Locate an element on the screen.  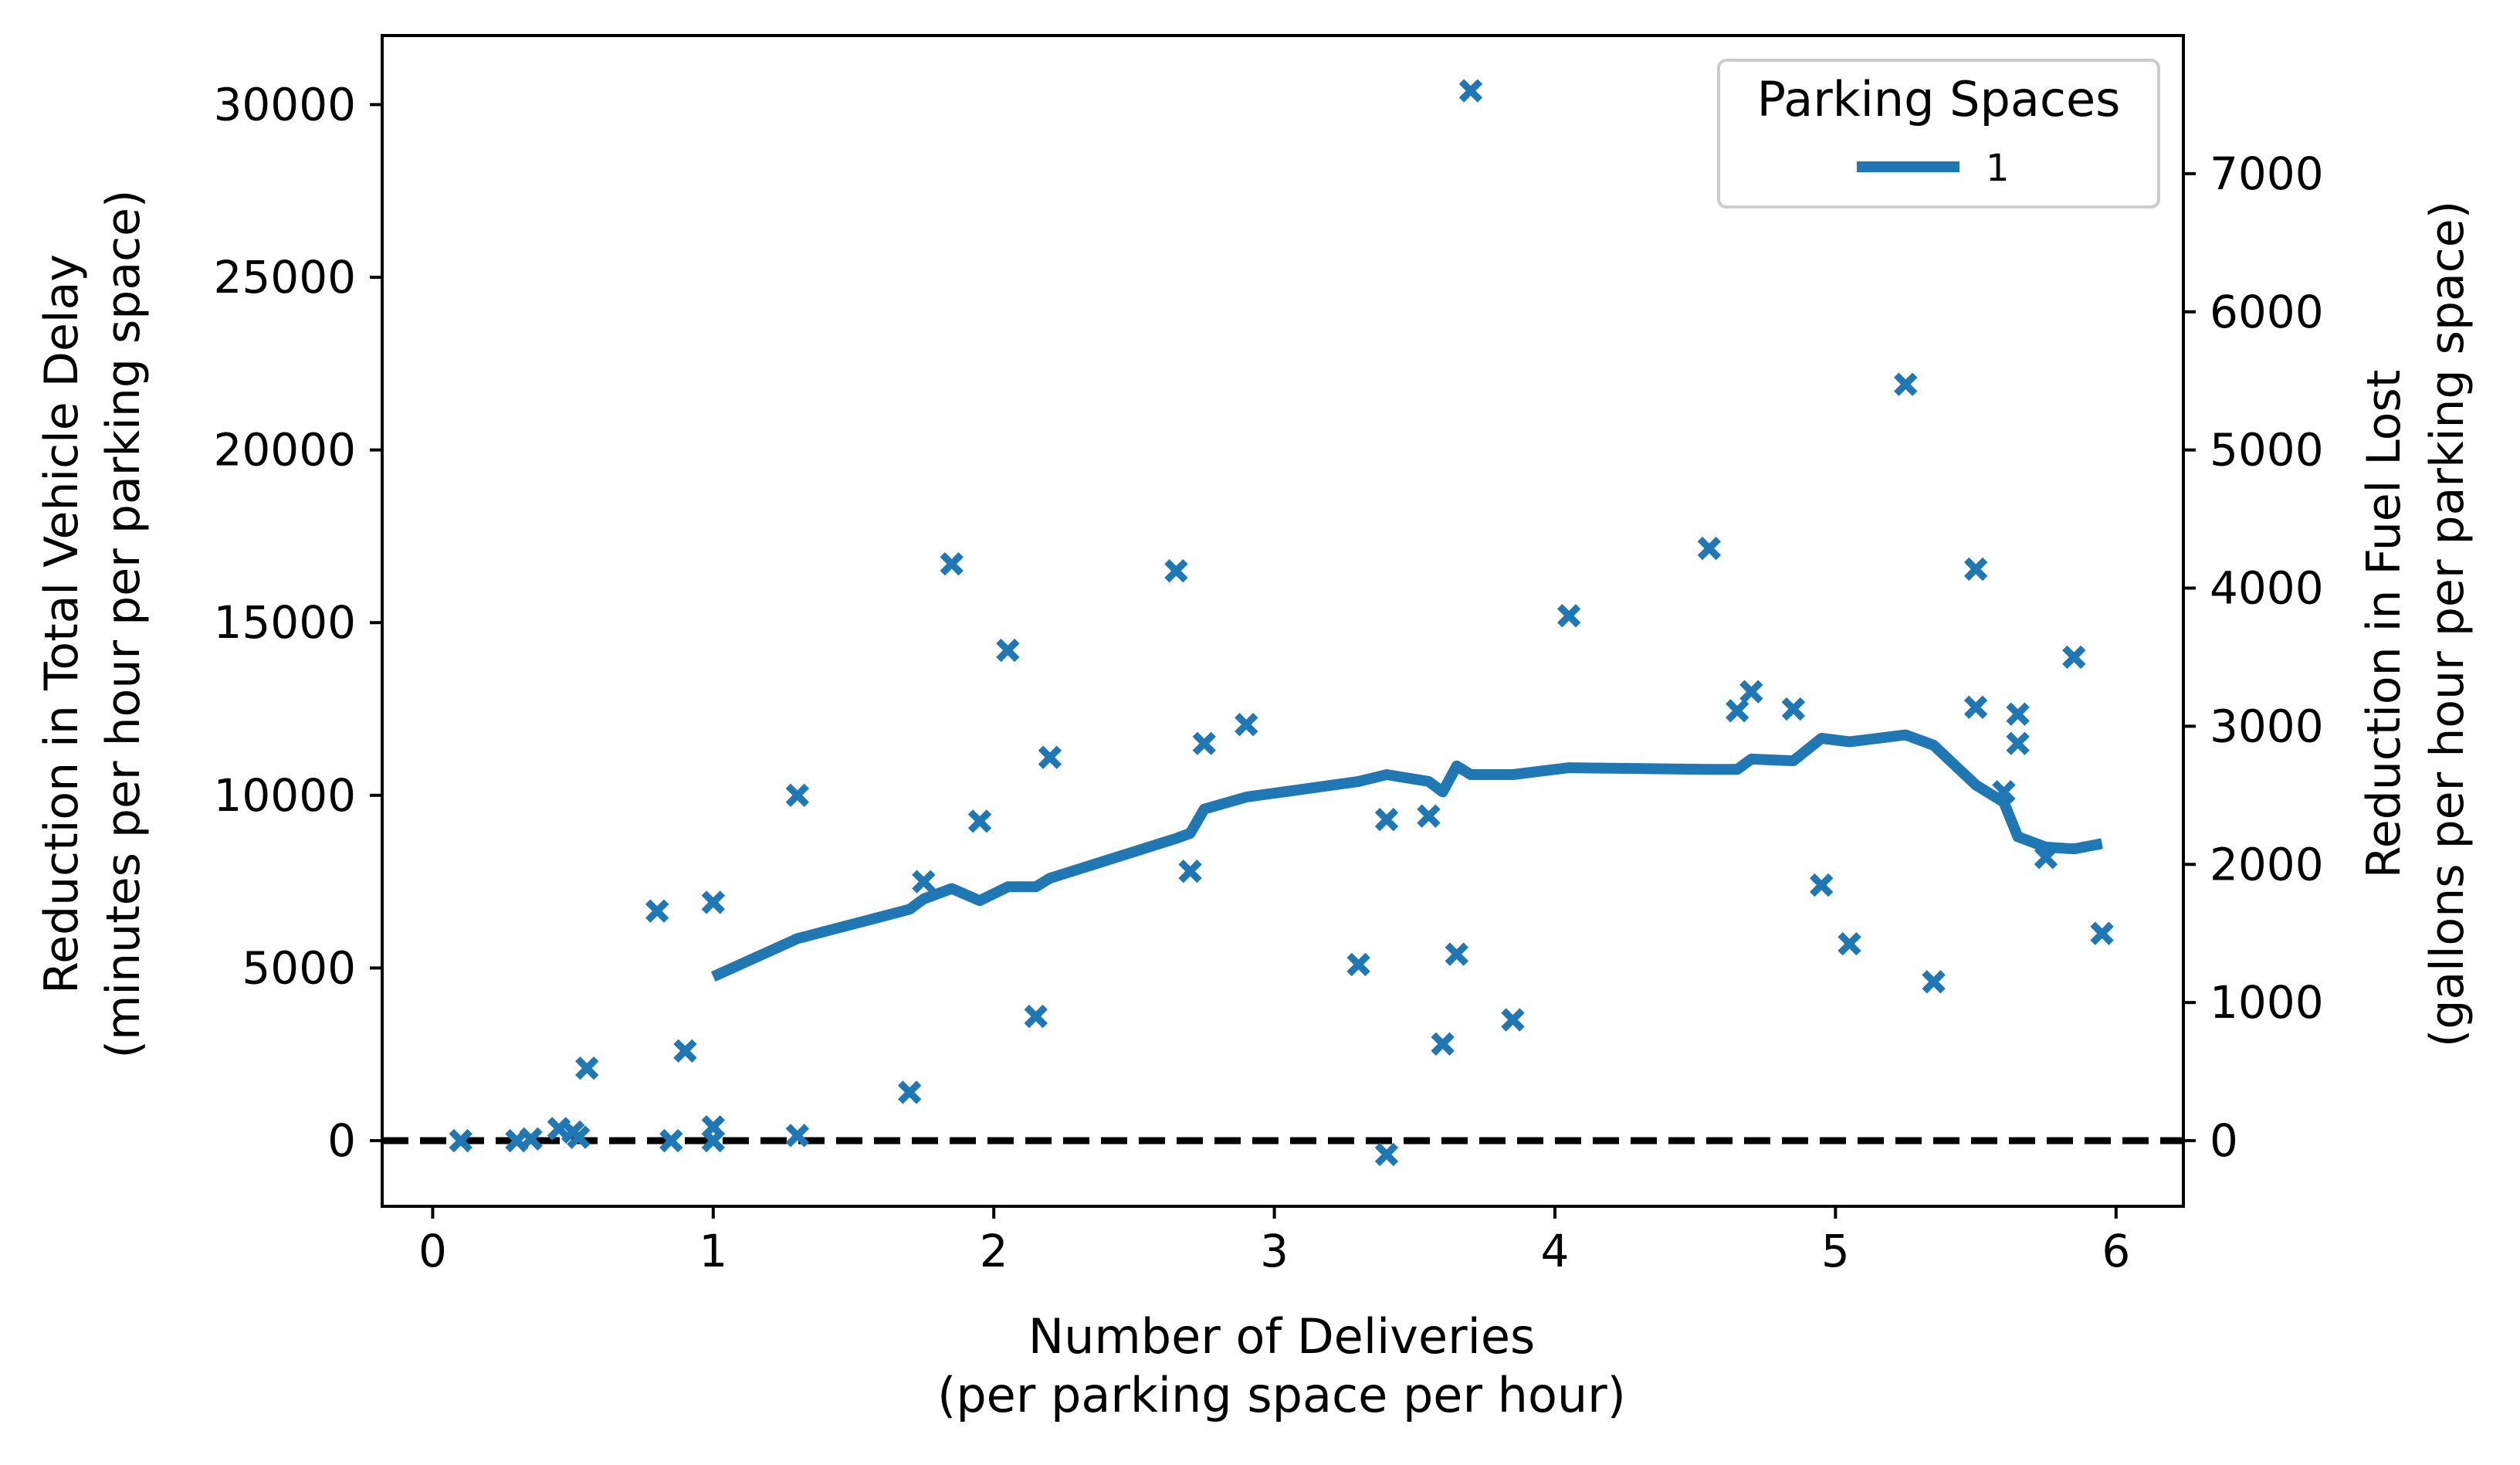
y-axis-right-label-line1: Reduction in Fuel Lost is located at coordinates (2384, 625).